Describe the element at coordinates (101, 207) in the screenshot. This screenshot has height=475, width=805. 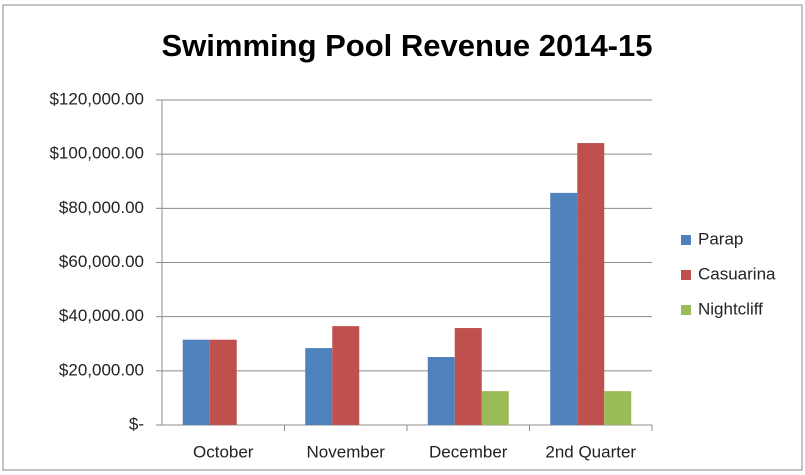
I see `y-tick-label: $80,000.00` at that location.